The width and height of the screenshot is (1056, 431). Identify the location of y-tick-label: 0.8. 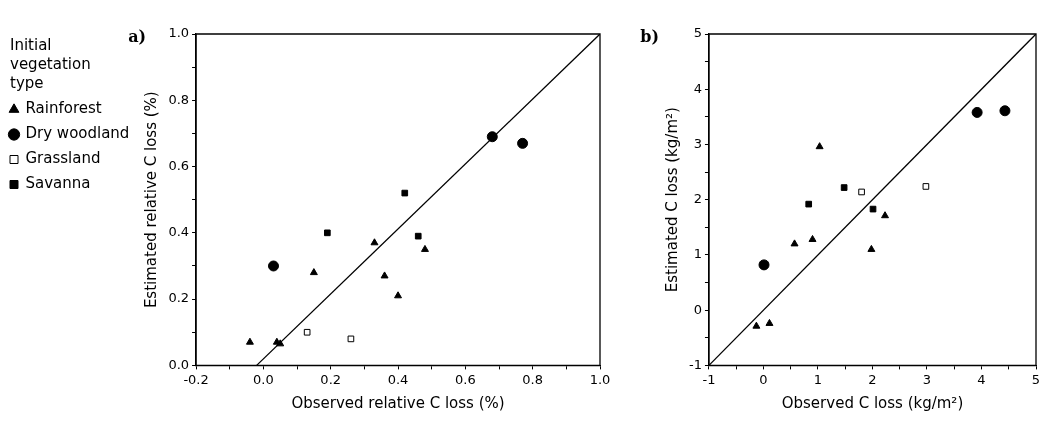
(179, 99).